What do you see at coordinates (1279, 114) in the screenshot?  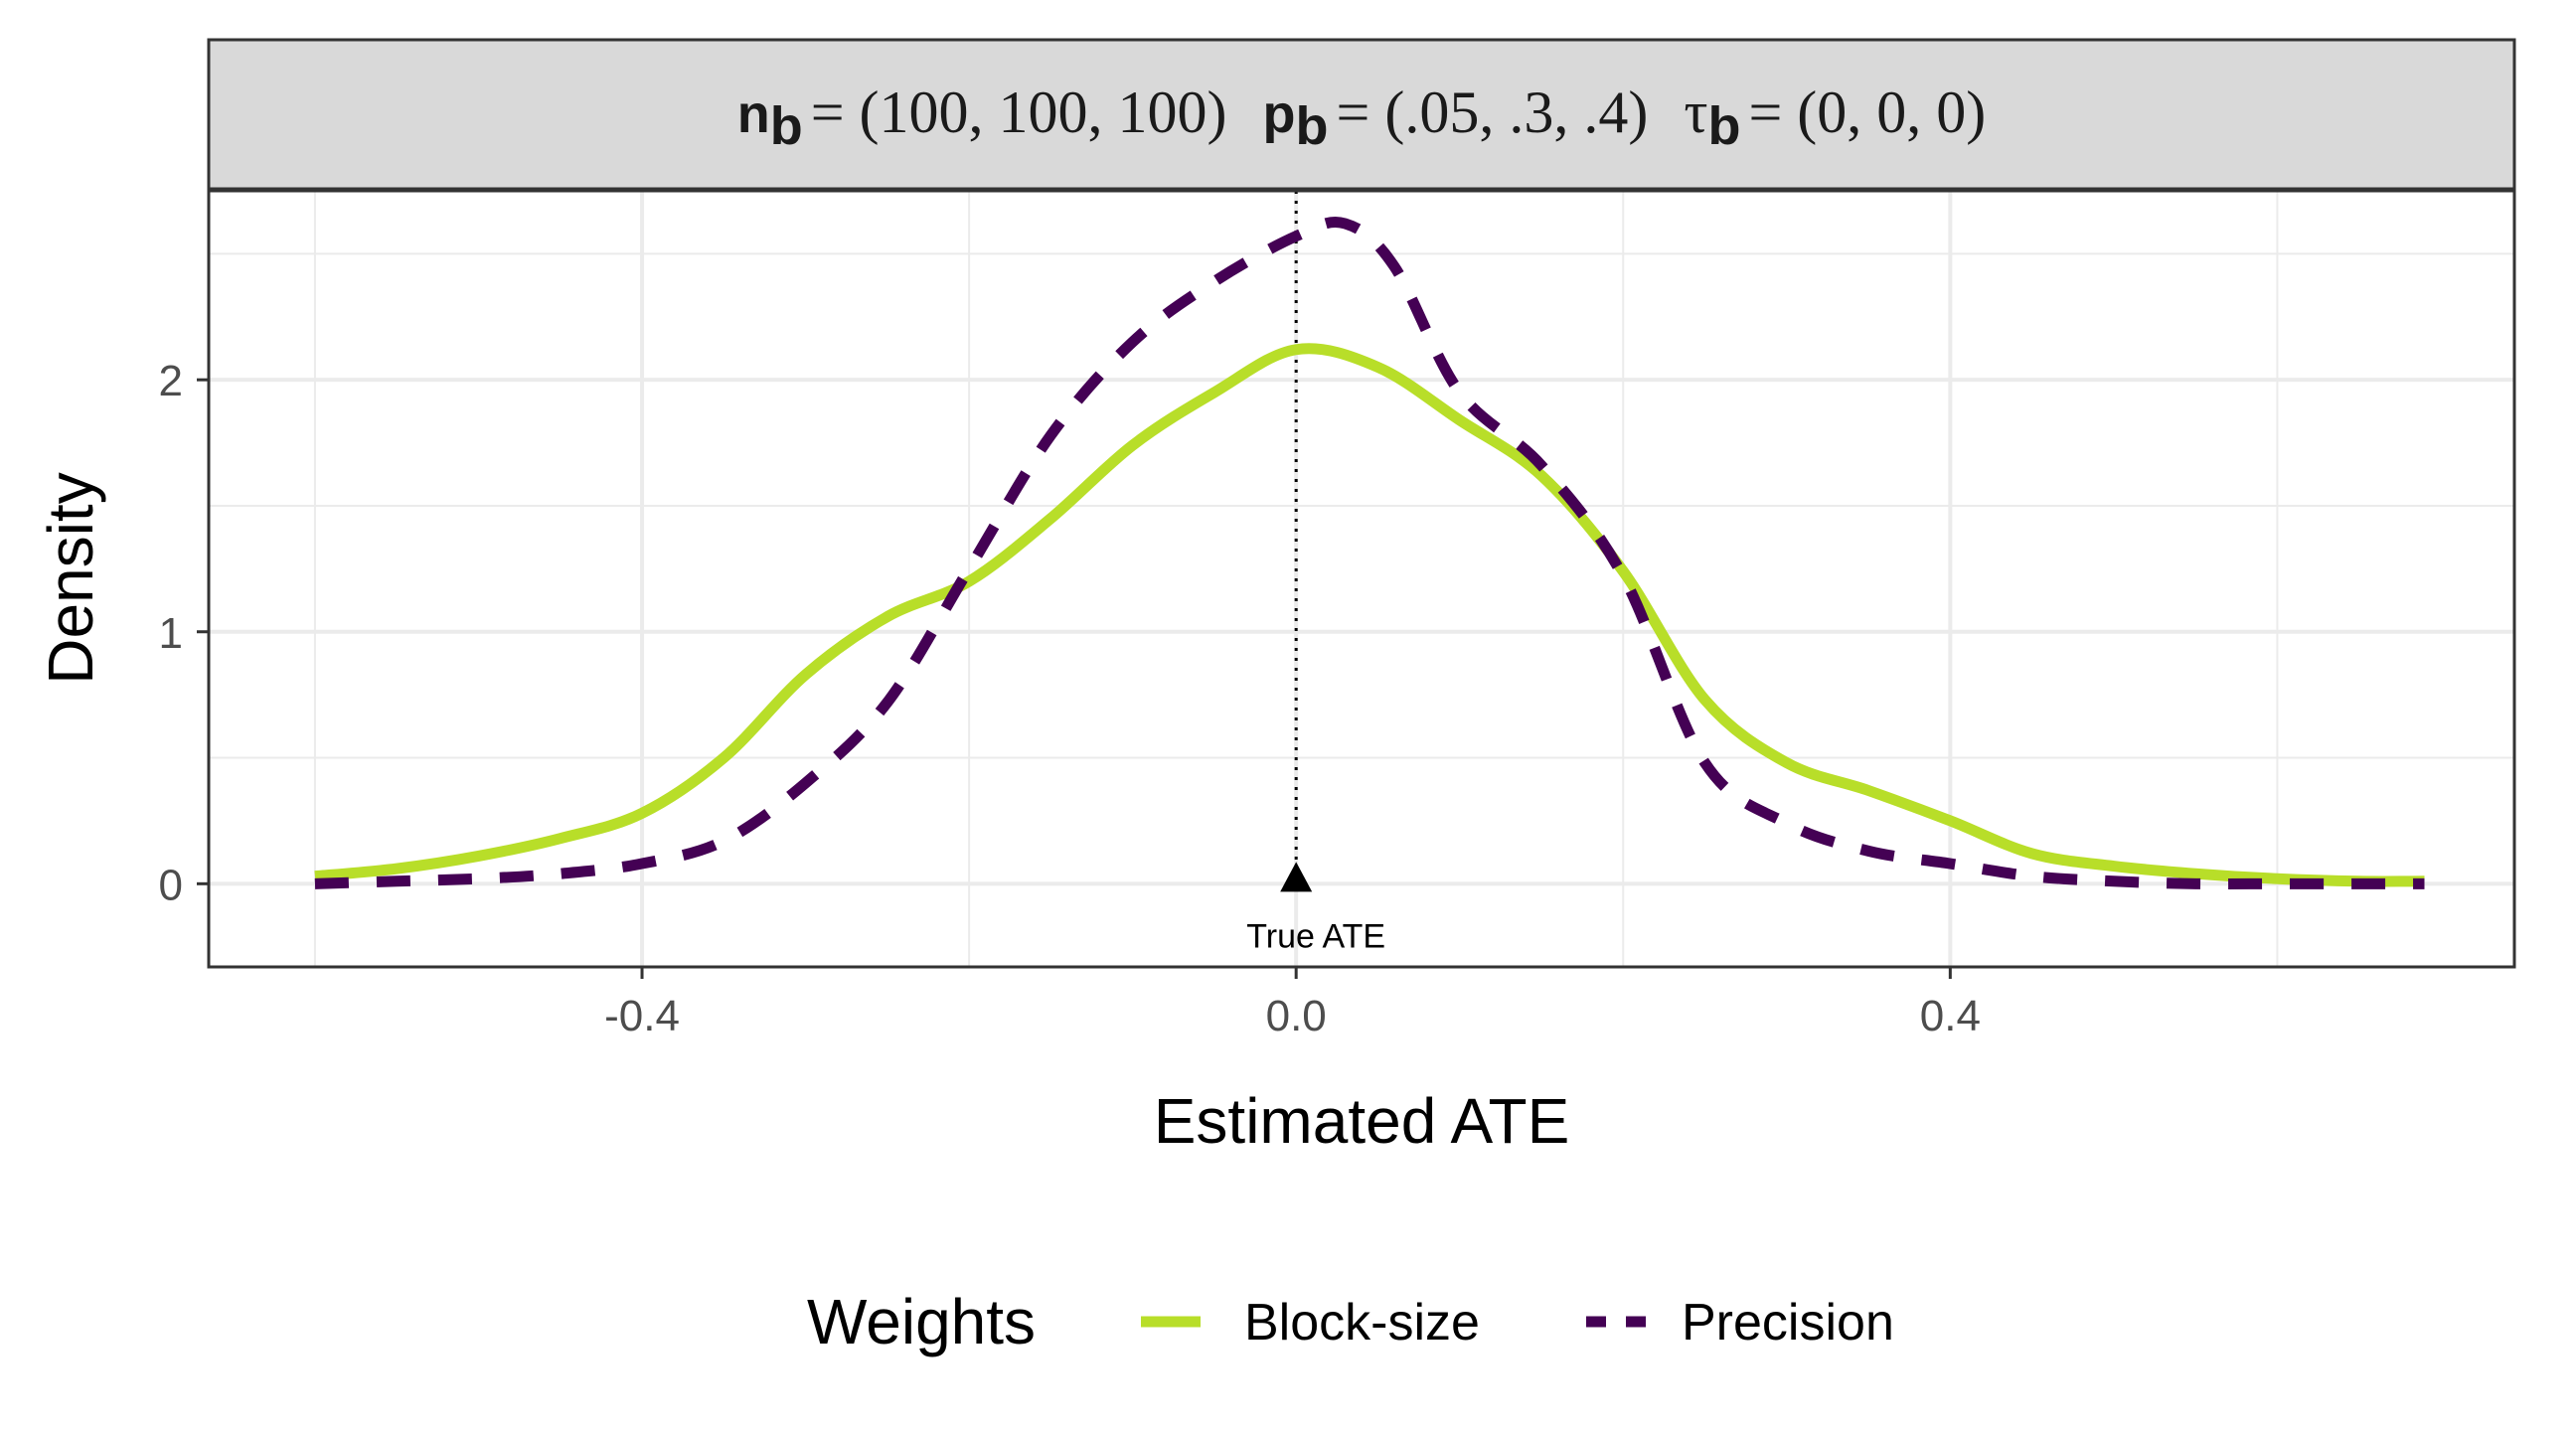 I see `strip-p-label: p` at bounding box center [1279, 114].